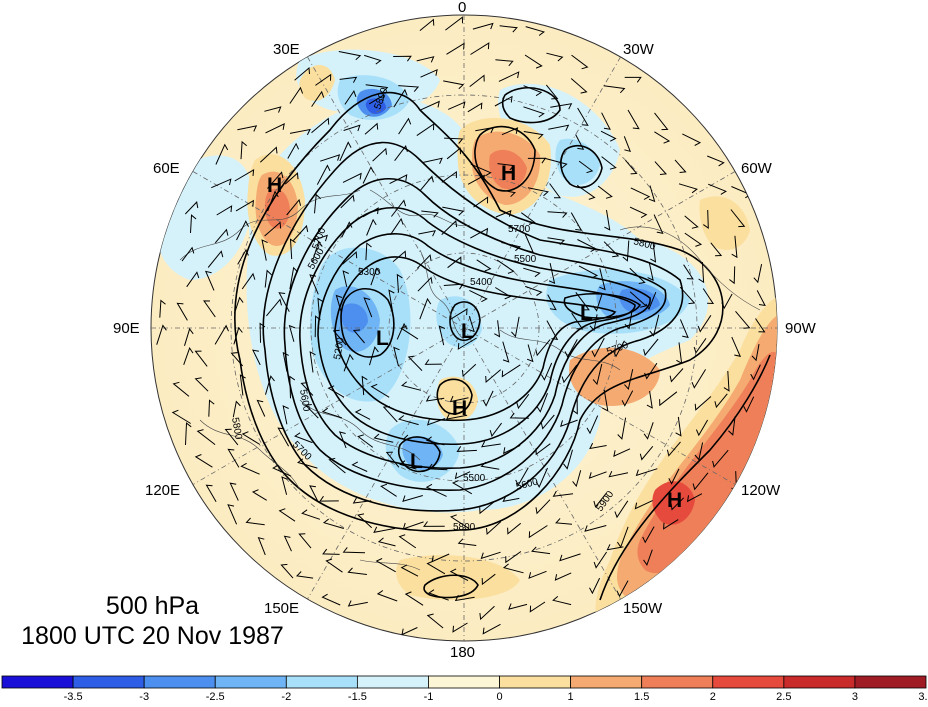 The width and height of the screenshot is (928, 707). What do you see at coordinates (152, 636) in the screenshot?
I see `time-title: 1800 UTC 20 Nov 1987` at bounding box center [152, 636].